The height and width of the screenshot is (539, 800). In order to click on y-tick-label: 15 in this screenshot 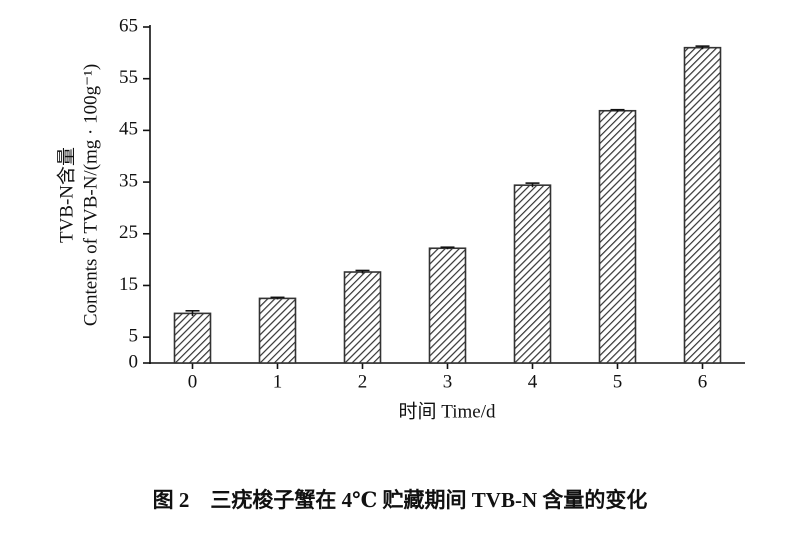, I will do `click(128, 284)`.